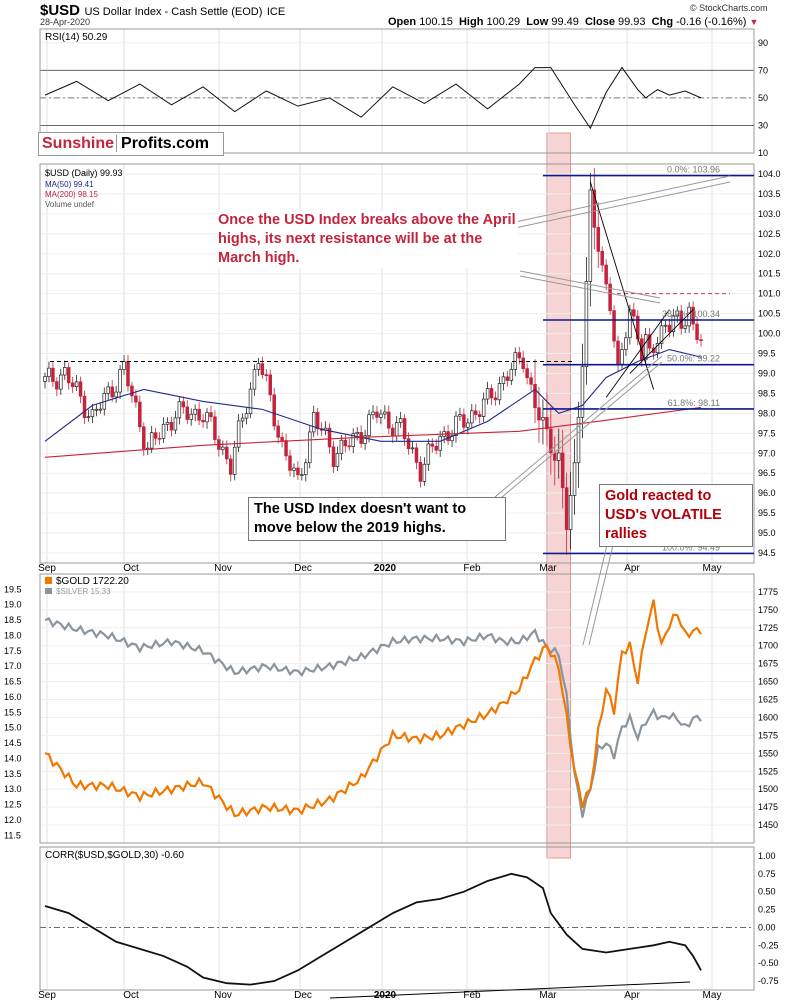  Describe the element at coordinates (303, 995) in the screenshot. I see `month-label: Dec` at that location.